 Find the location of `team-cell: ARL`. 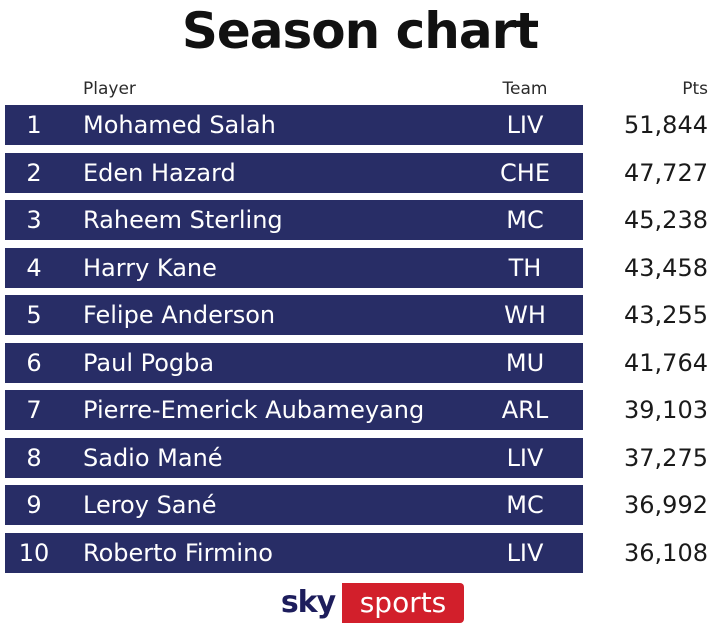

team-cell: ARL is located at coordinates (525, 410).